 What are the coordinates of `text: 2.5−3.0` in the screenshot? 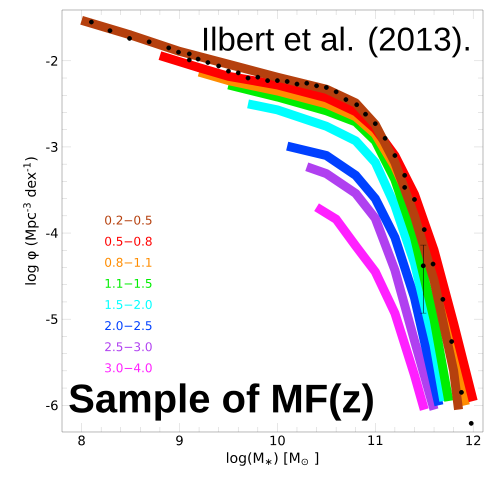 It's located at (128, 347).